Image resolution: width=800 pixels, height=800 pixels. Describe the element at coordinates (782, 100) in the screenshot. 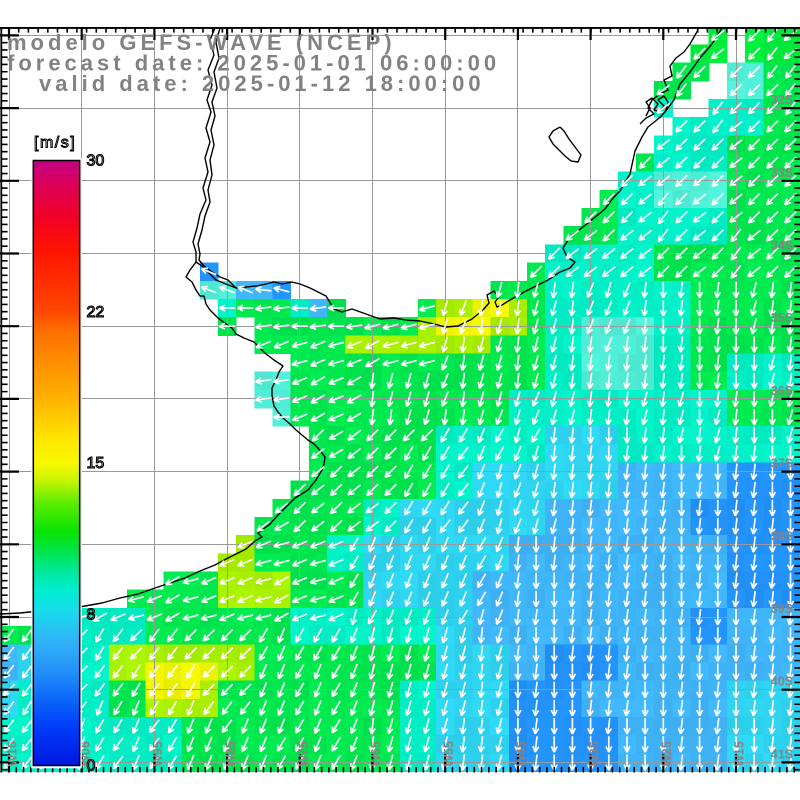

I see `svg-text: 32S` at that location.